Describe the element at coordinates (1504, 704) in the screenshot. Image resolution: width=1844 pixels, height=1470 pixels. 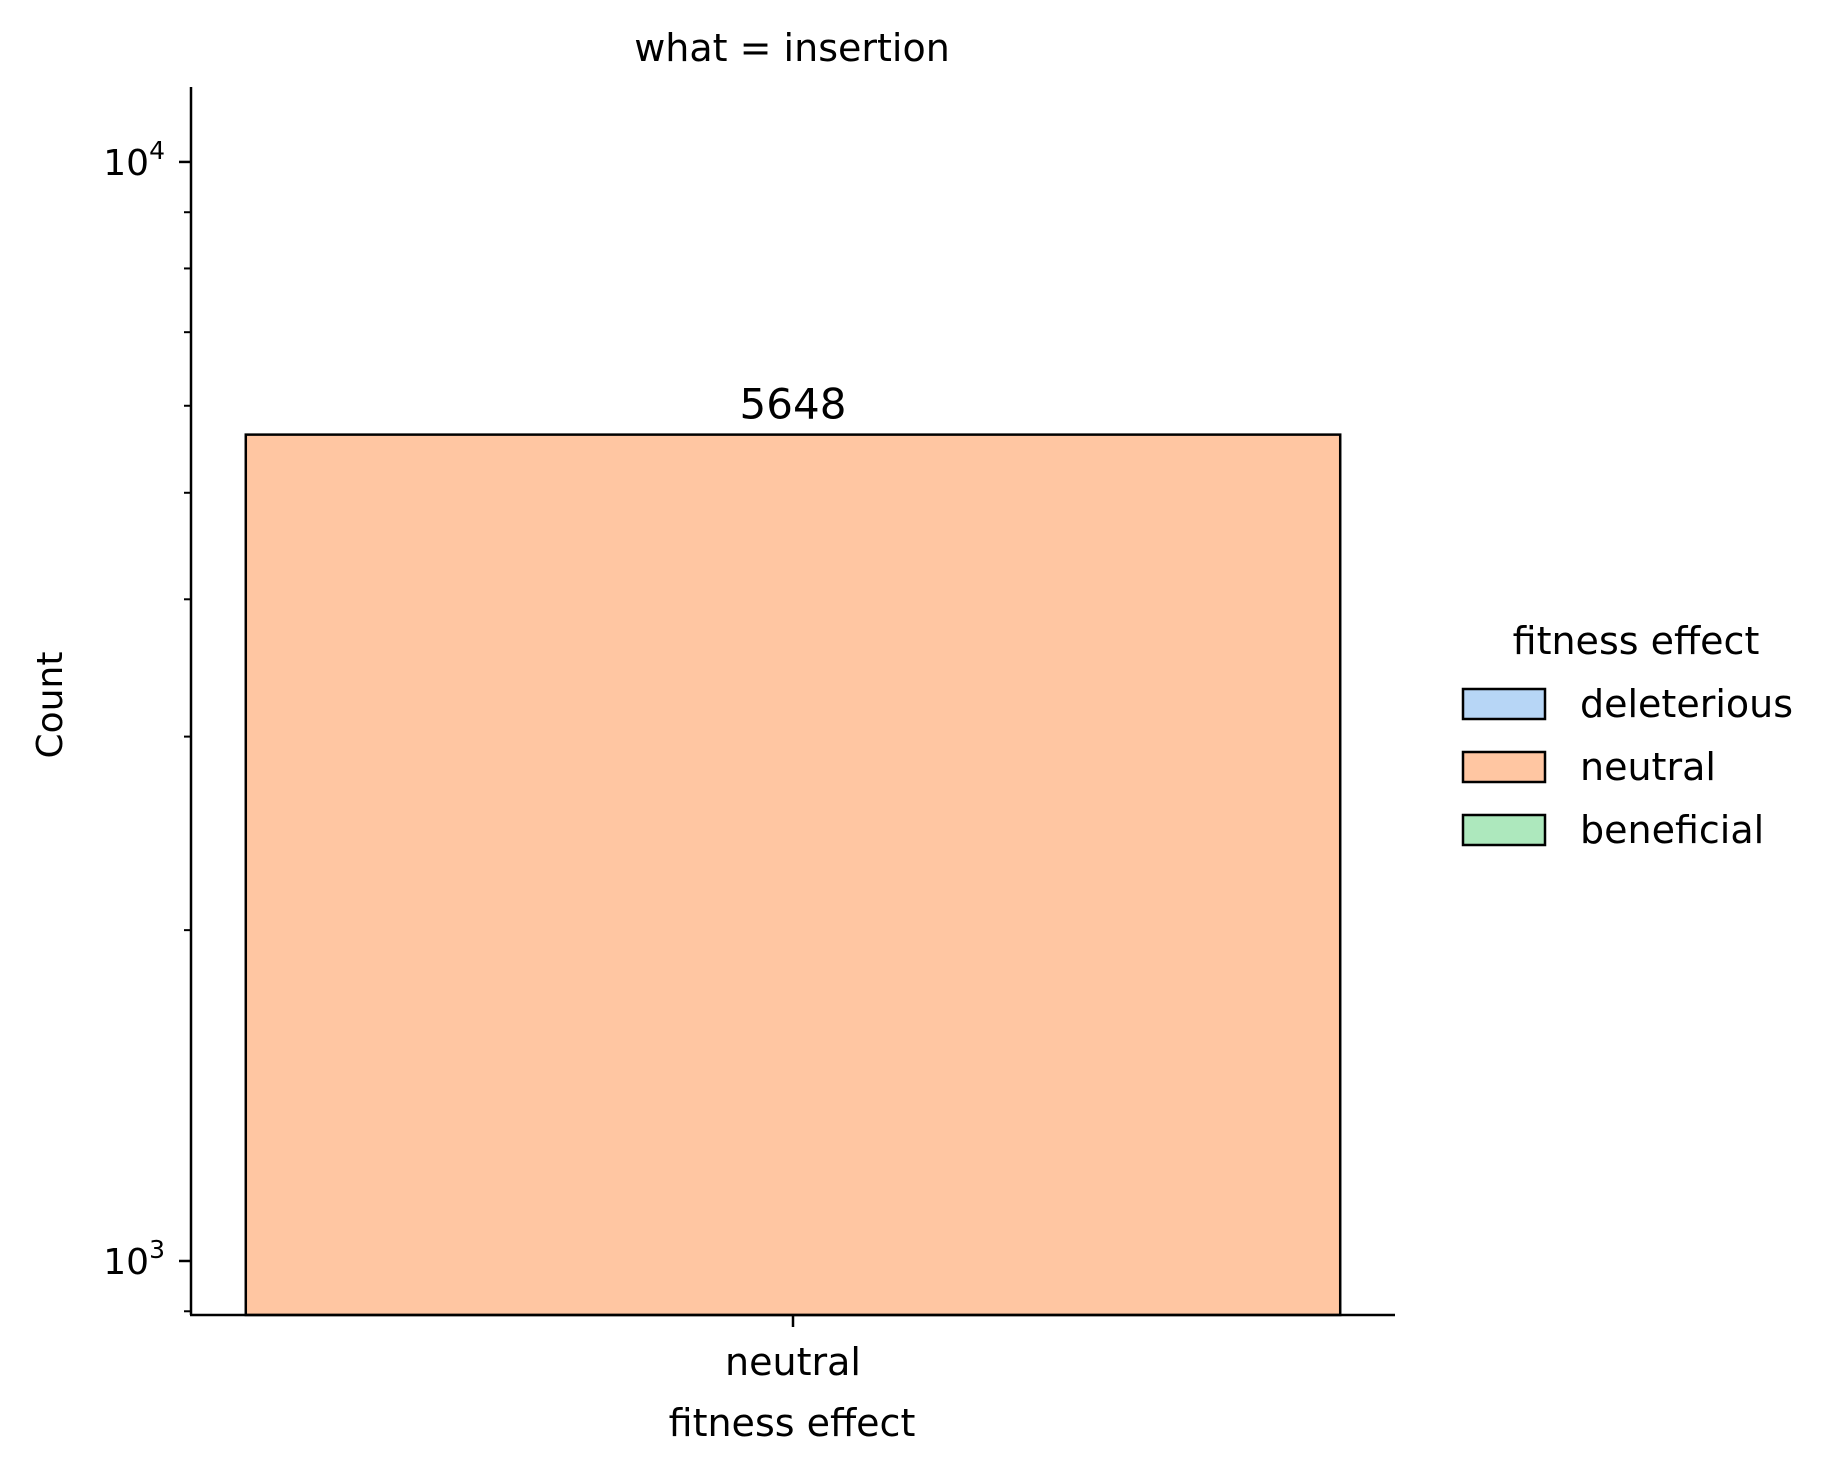
I see `legend-swatch-deleterious` at that location.